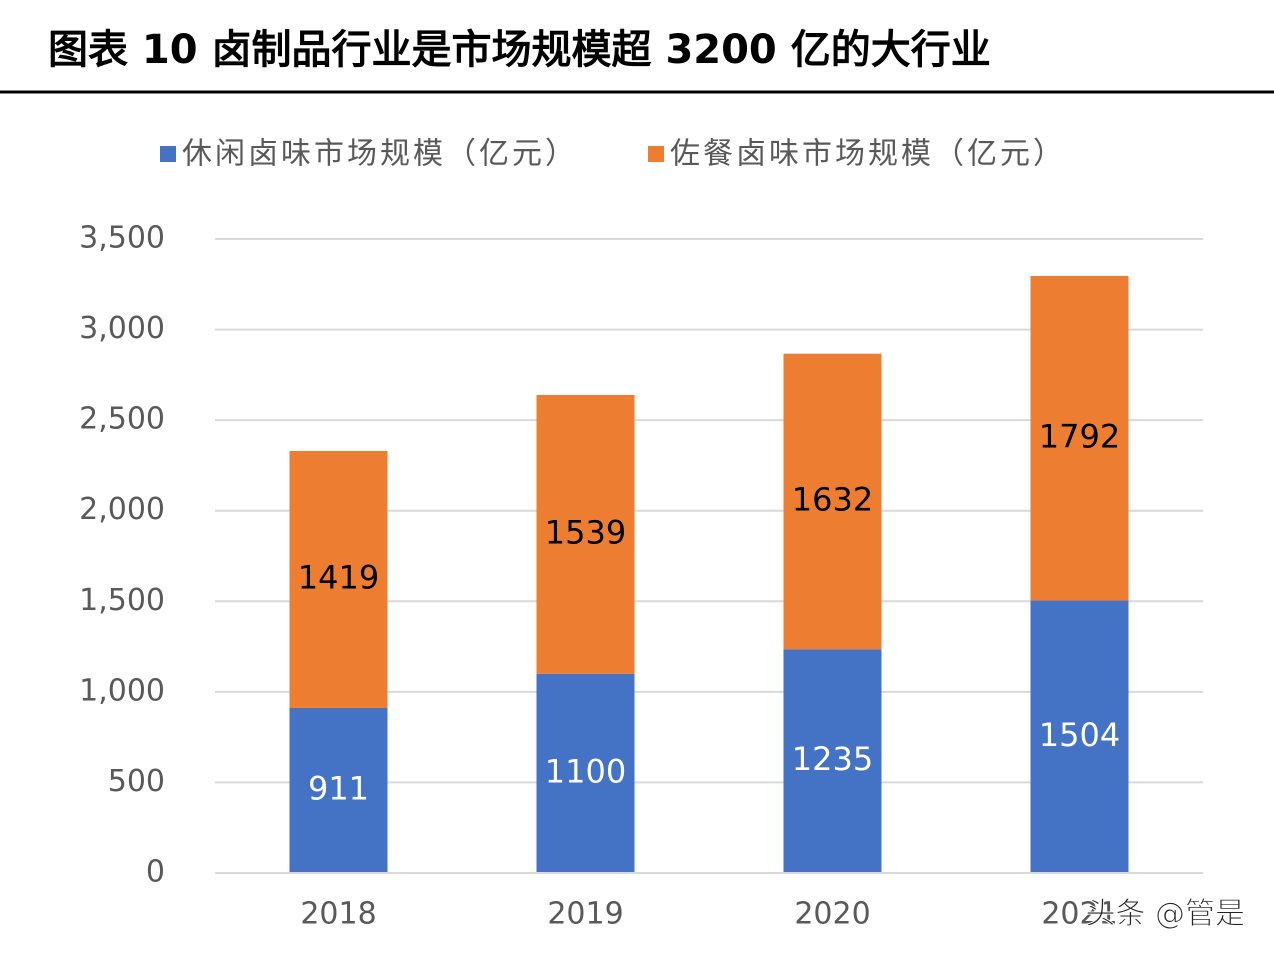  Describe the element at coordinates (1165, 914) in the screenshot. I see `watermark: 头条 @管是` at that location.